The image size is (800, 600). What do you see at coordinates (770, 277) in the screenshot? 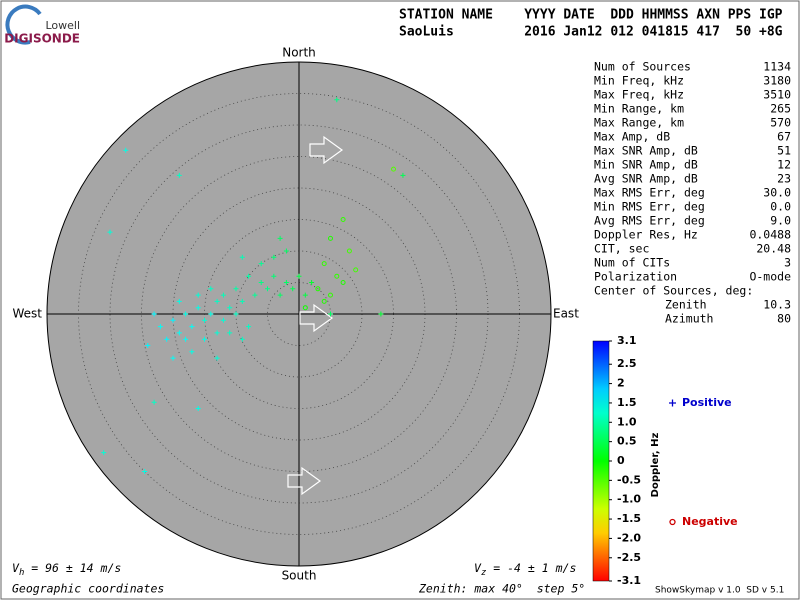
I see `stat-value: O-mode` at bounding box center [770, 277].